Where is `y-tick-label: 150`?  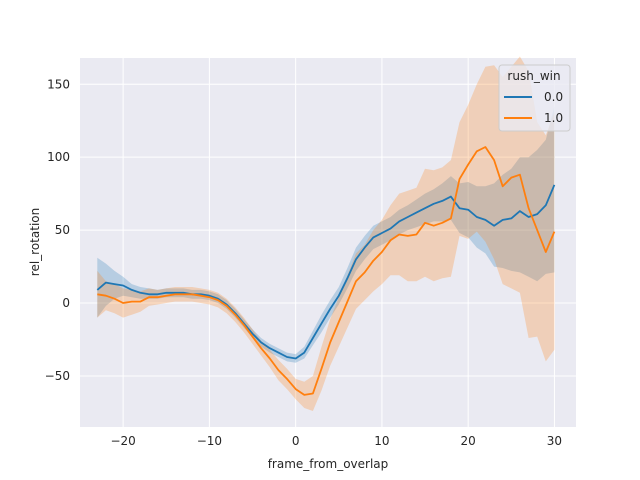
y-tick-label: 150 is located at coordinates (58, 84).